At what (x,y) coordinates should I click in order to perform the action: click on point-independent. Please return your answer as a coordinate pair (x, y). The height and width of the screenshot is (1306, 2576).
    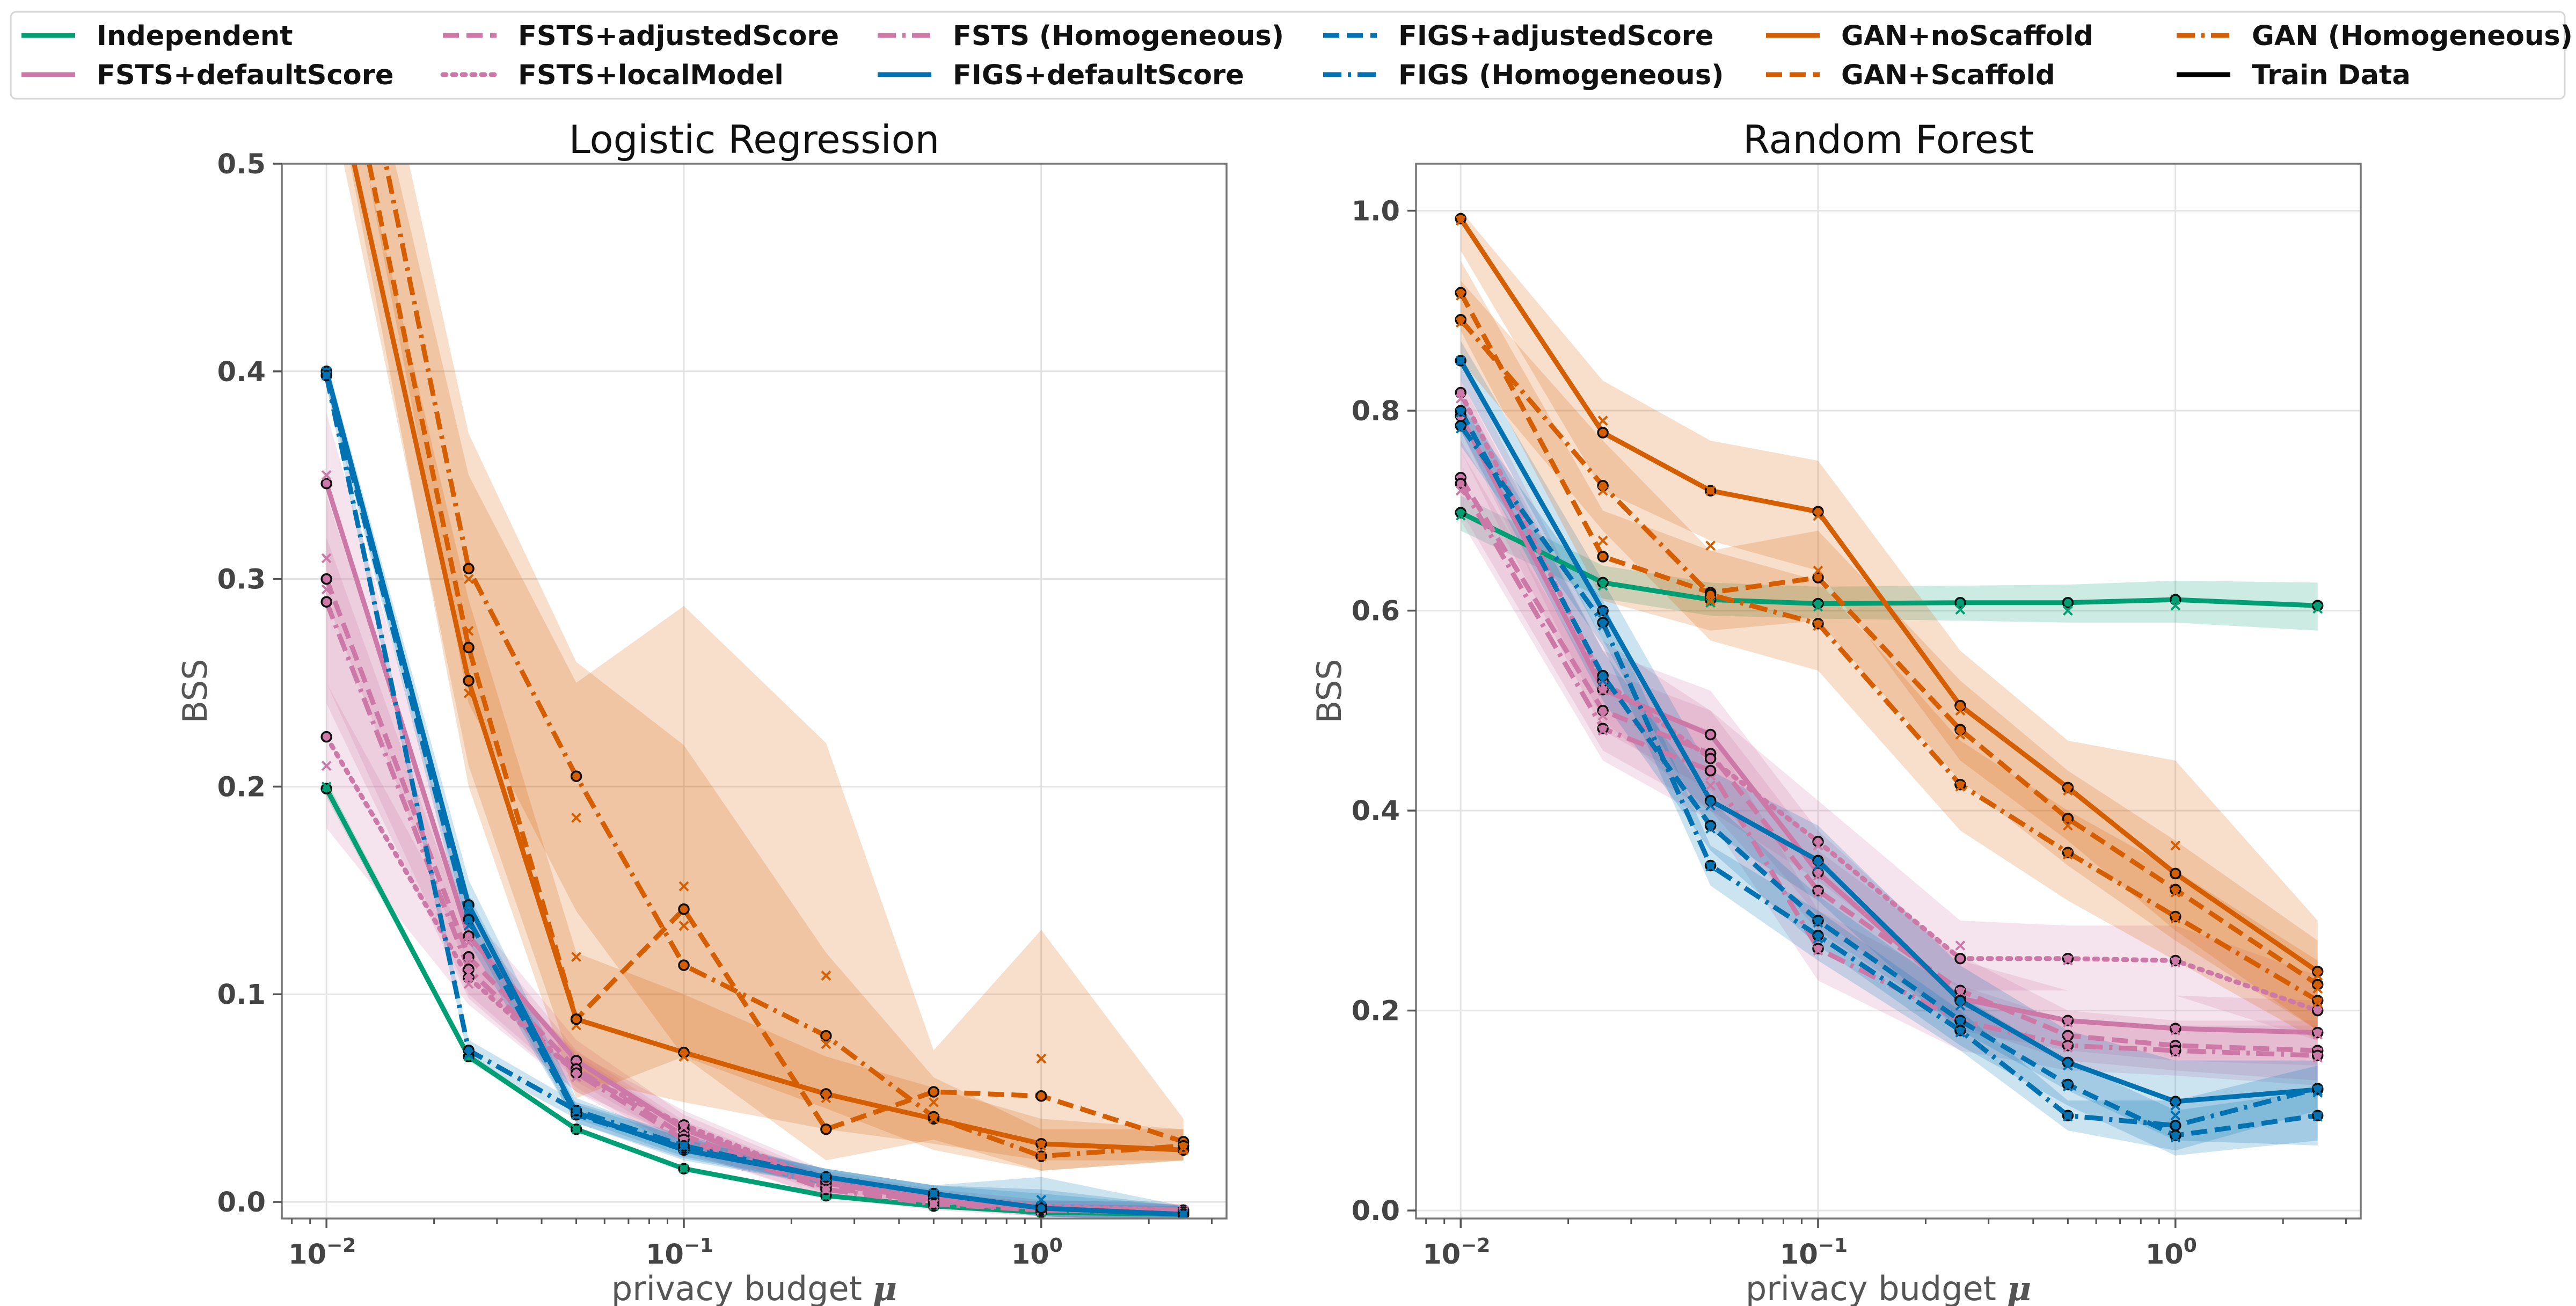
    Looking at the image, I should click on (1603, 583).